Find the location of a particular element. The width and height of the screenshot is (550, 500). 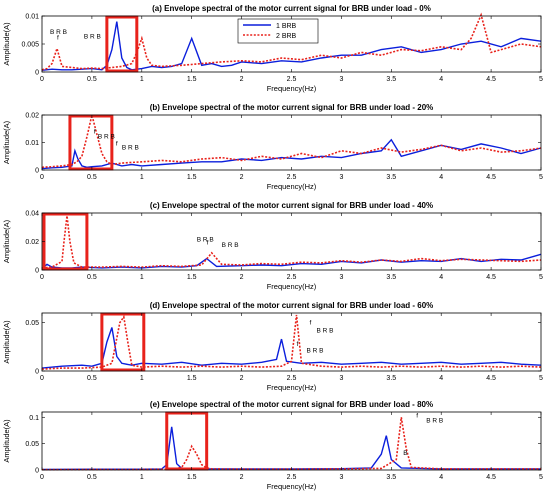

y-tick-label: 0.1 is located at coordinates (34, 418).